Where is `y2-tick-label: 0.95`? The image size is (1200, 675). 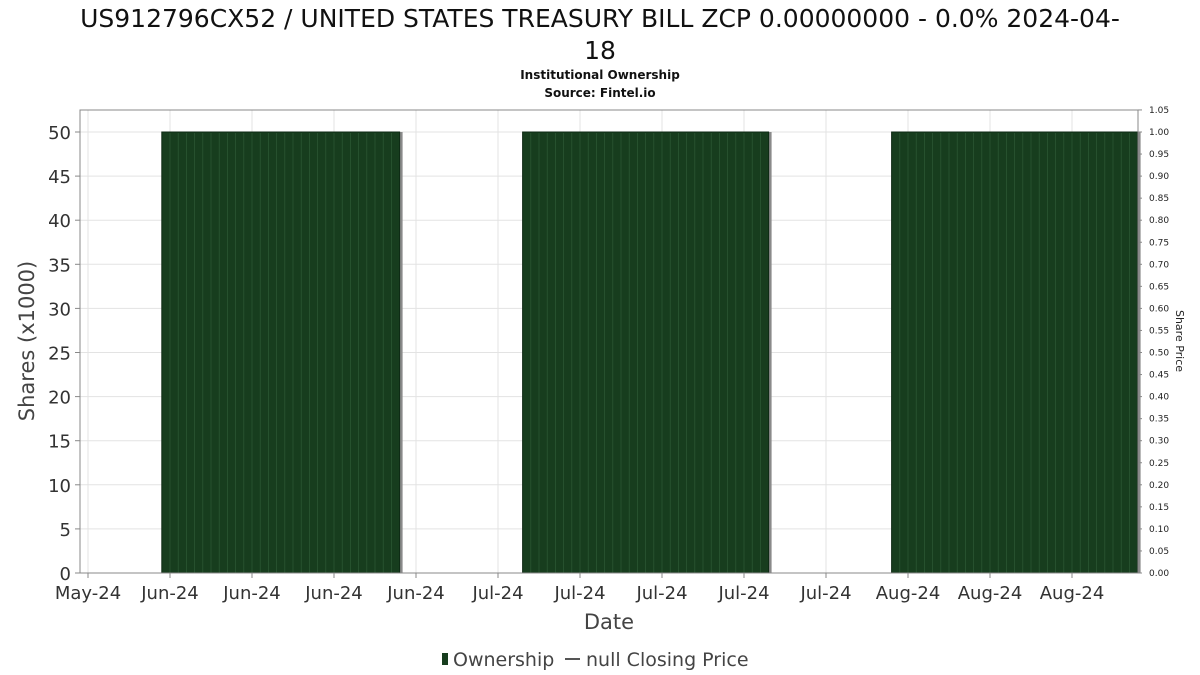 y2-tick-label: 0.95 is located at coordinates (1159, 155).